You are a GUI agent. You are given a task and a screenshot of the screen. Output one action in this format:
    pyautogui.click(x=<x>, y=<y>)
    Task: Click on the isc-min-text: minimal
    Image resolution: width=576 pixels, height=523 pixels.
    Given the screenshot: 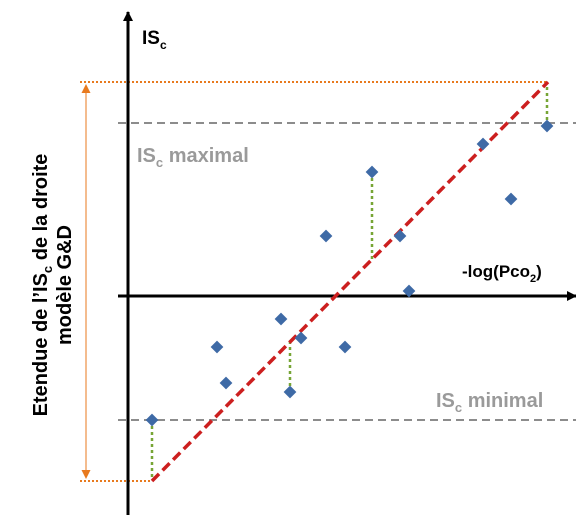 What is the action you would take?
    pyautogui.click(x=502, y=401)
    